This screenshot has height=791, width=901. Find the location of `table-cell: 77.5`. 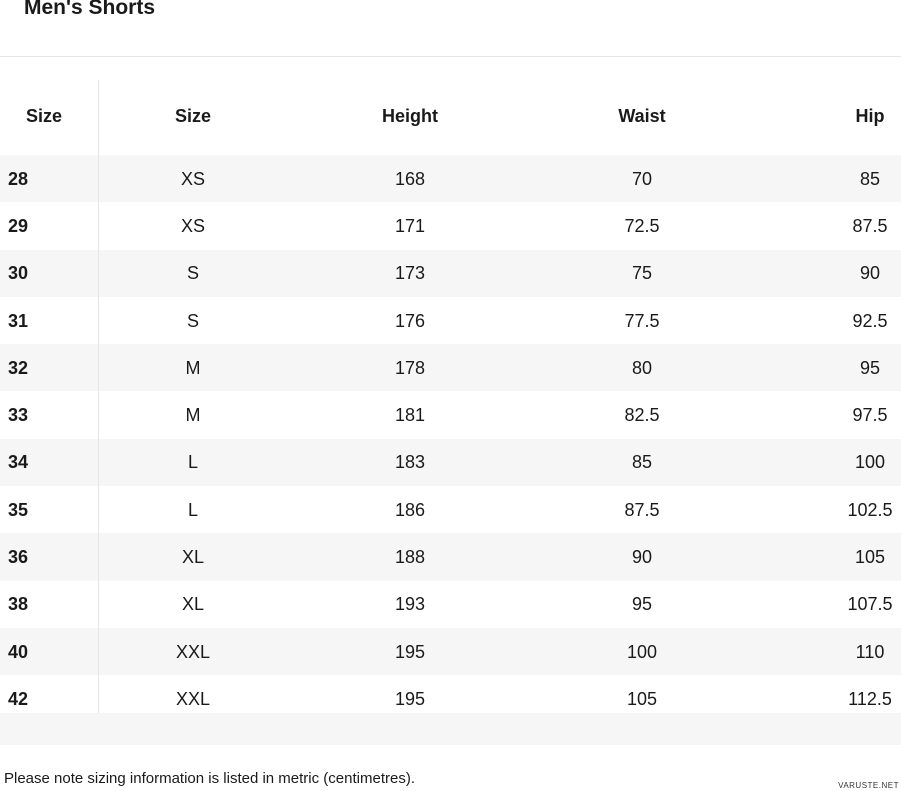

table-cell: 77.5 is located at coordinates (642, 320).